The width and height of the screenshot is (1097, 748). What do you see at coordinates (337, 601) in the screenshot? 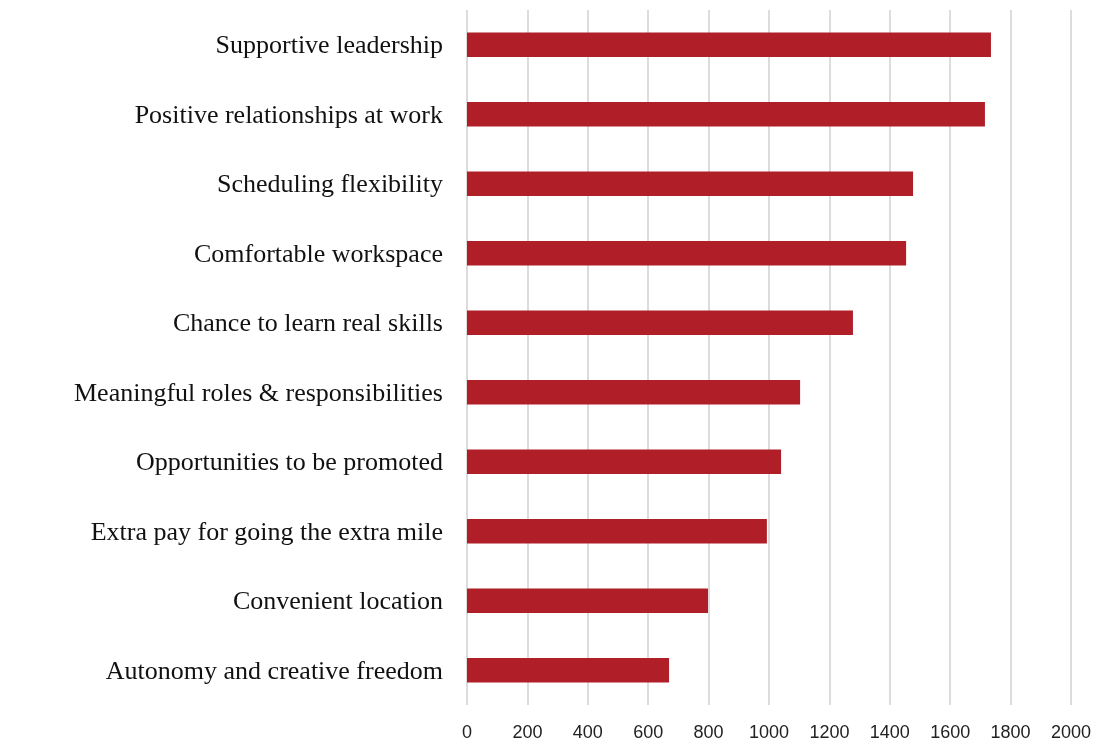
I see `y-tick-label: Convenient location` at bounding box center [337, 601].